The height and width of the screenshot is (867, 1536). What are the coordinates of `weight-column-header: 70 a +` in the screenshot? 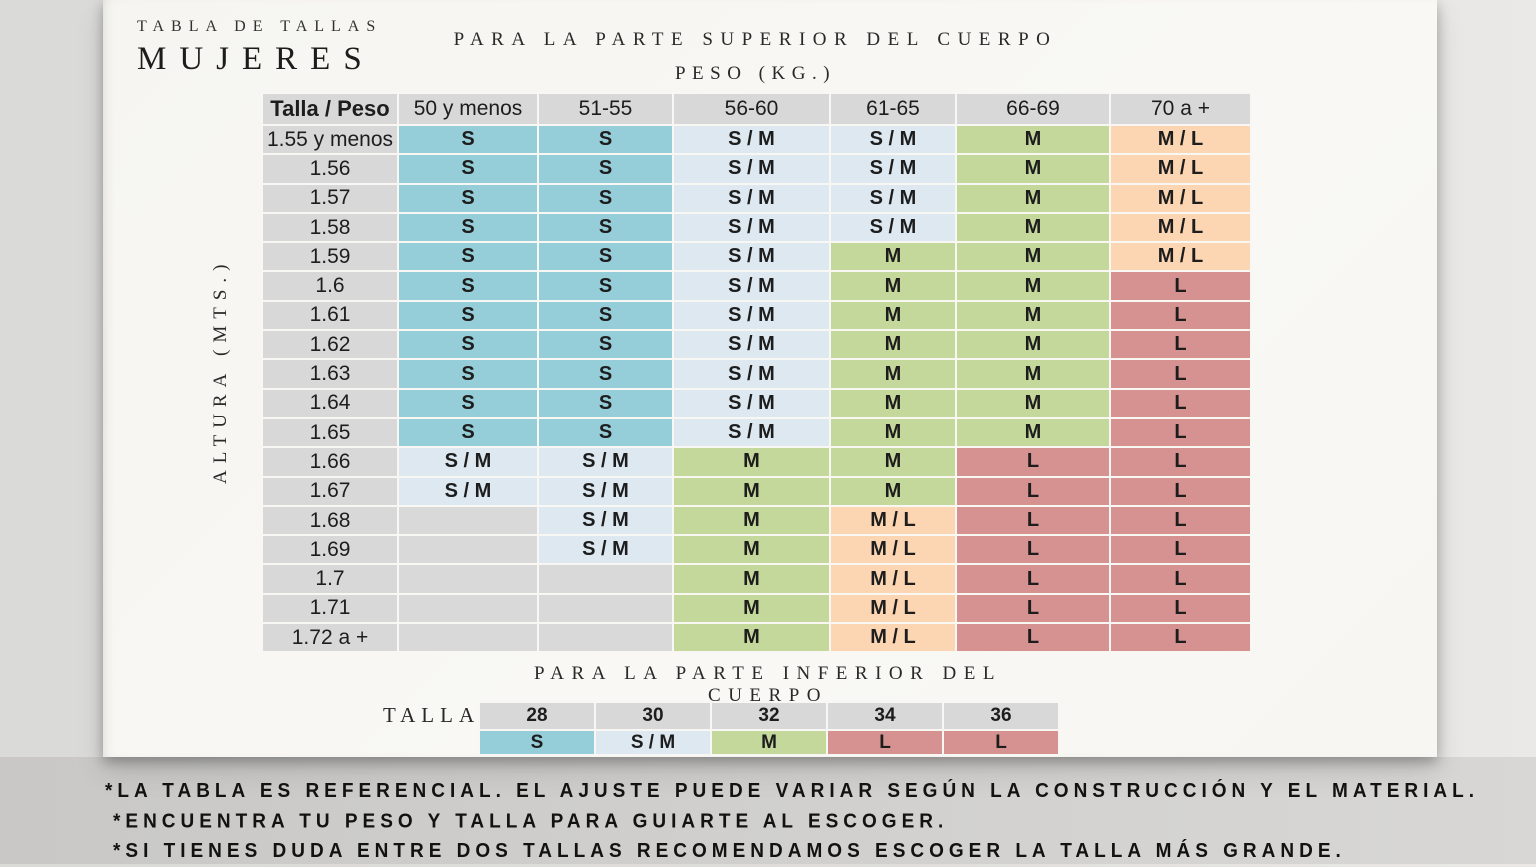 It's located at (1180, 109).